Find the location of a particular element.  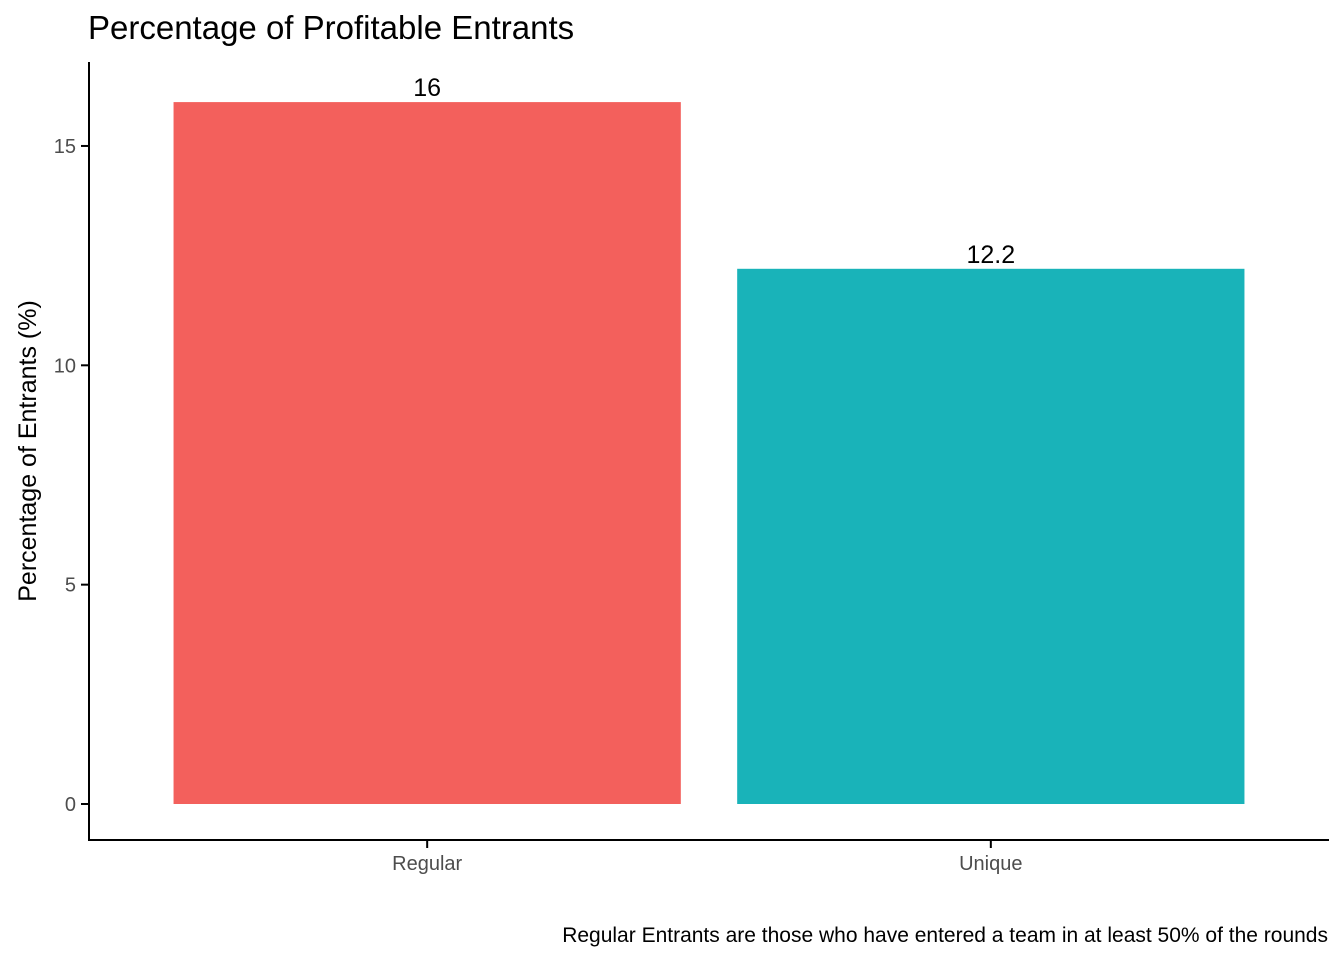

data-label-unique: 12.2 is located at coordinates (990, 255).